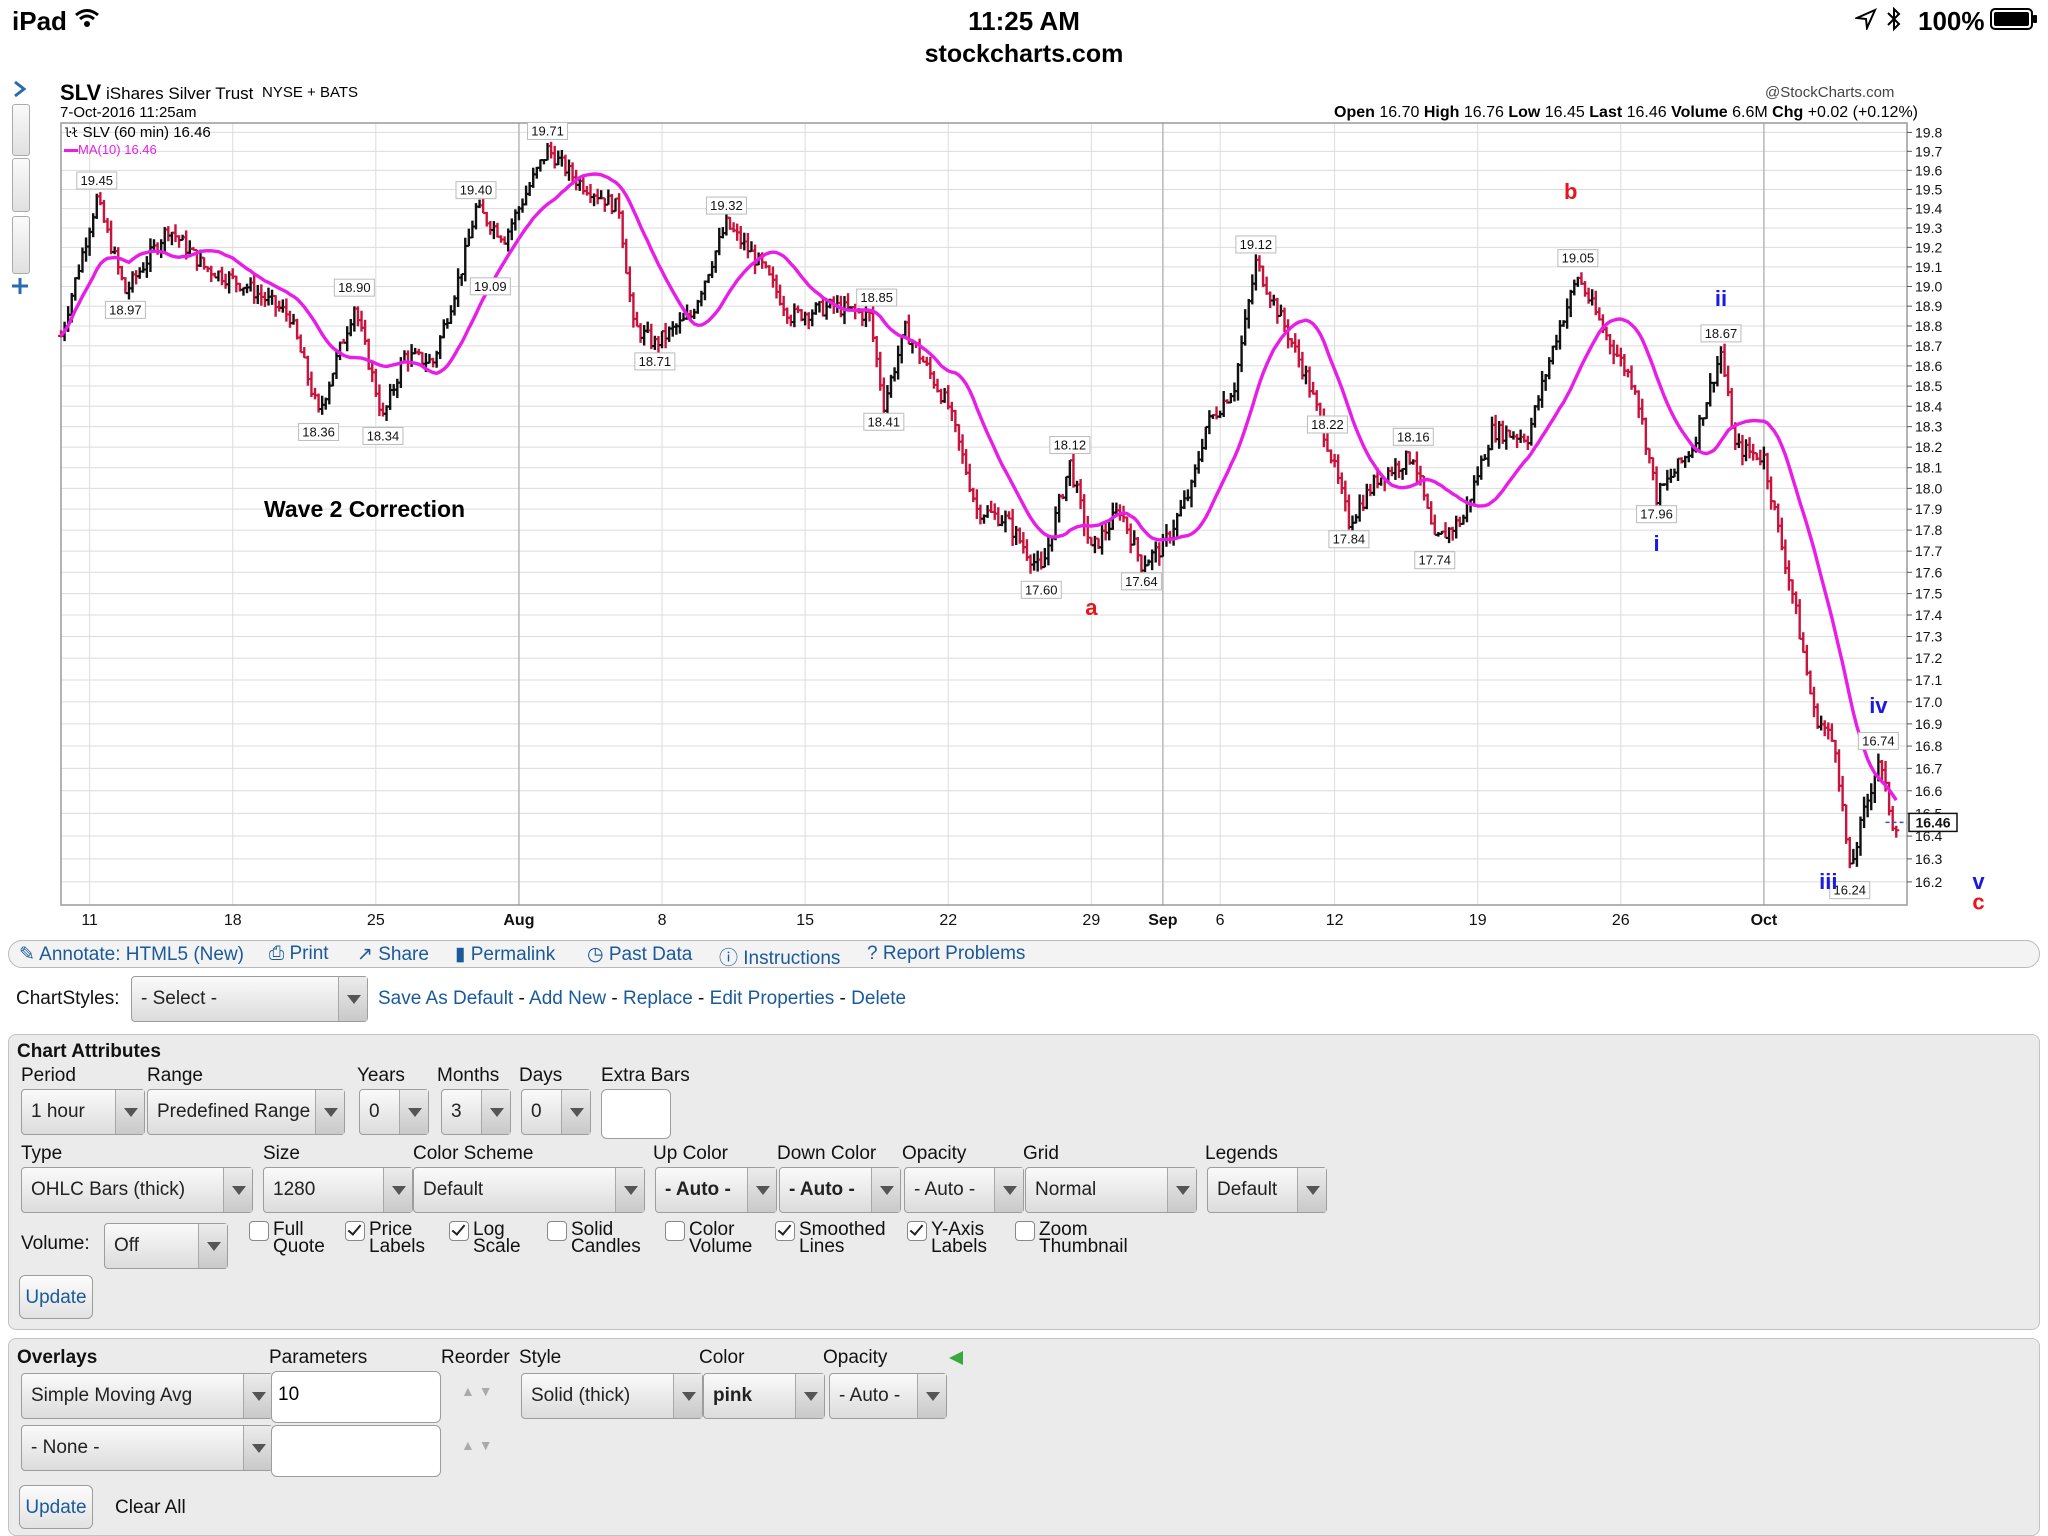  What do you see at coordinates (132, 954) in the screenshot?
I see `annotate-link: ✎ Annotate: HTML5 (New)` at bounding box center [132, 954].